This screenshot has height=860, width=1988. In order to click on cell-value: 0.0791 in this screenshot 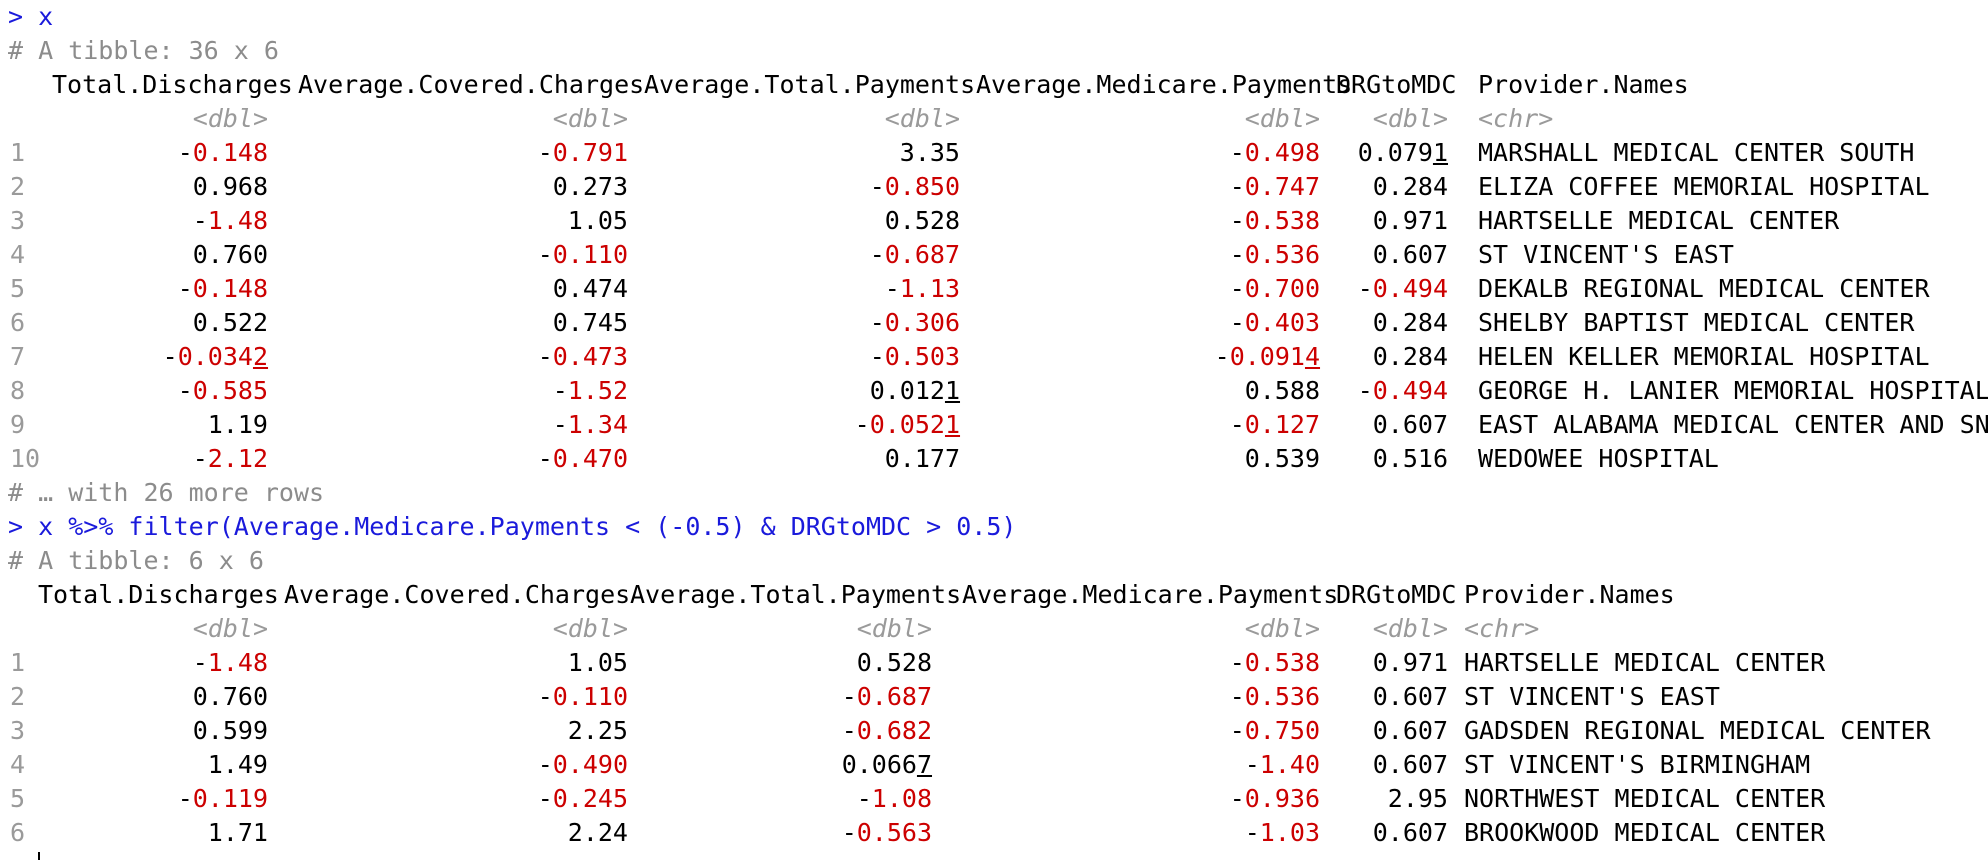, I will do `click(1403, 152)`.